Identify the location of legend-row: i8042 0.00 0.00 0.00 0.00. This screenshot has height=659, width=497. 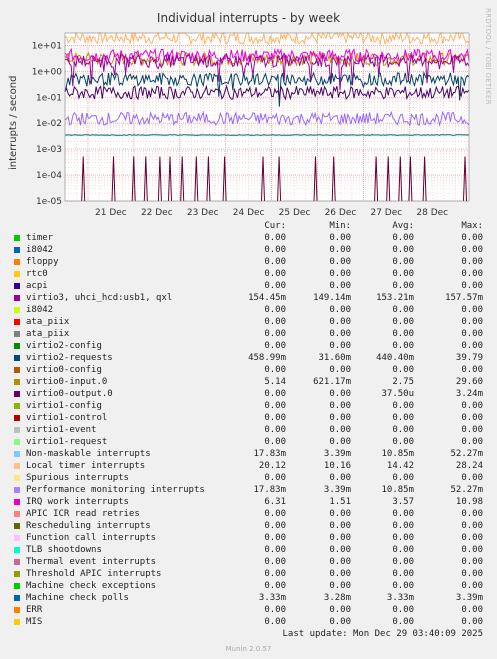
(248, 250).